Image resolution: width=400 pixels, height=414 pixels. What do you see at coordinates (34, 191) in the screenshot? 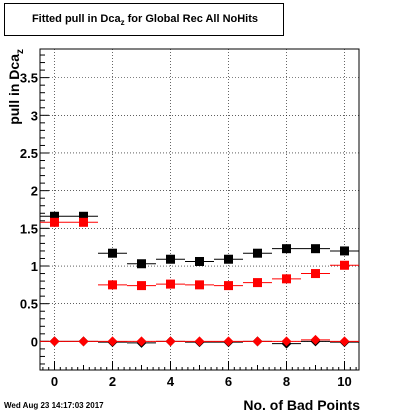
I see `y-tick-label: 2` at bounding box center [34, 191].